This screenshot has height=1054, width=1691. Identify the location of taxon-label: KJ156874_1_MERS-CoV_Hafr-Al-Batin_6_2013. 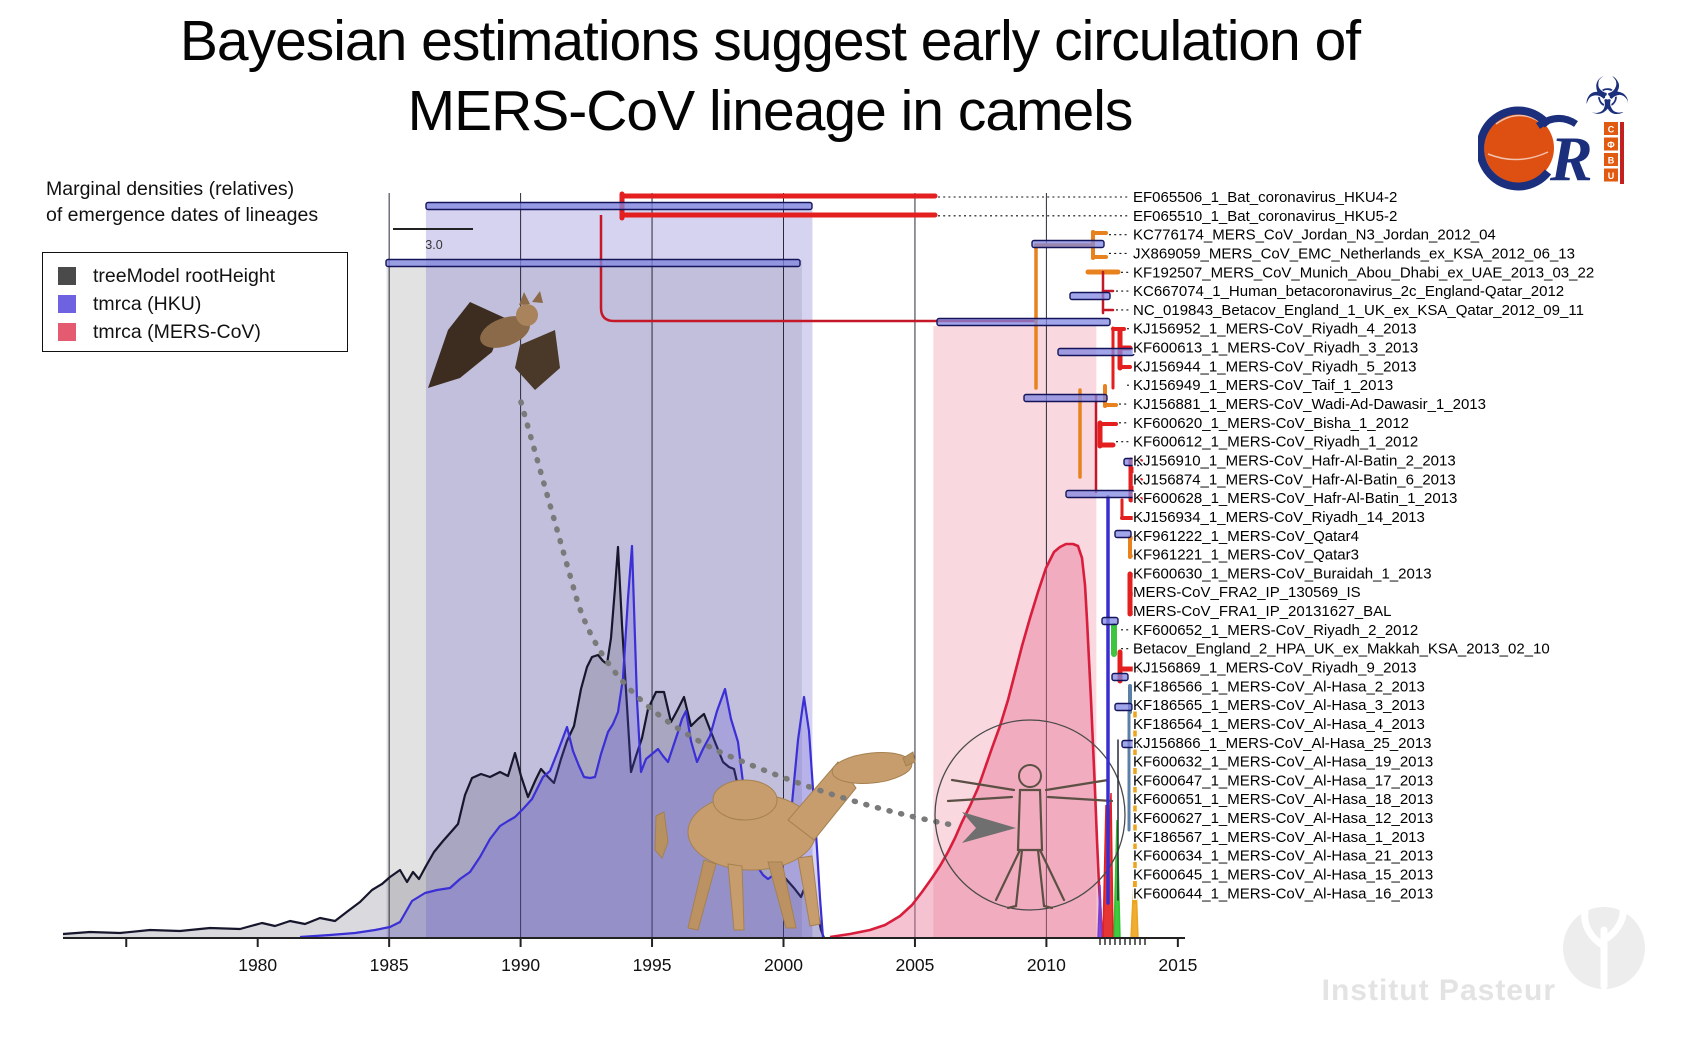
(1294, 479).